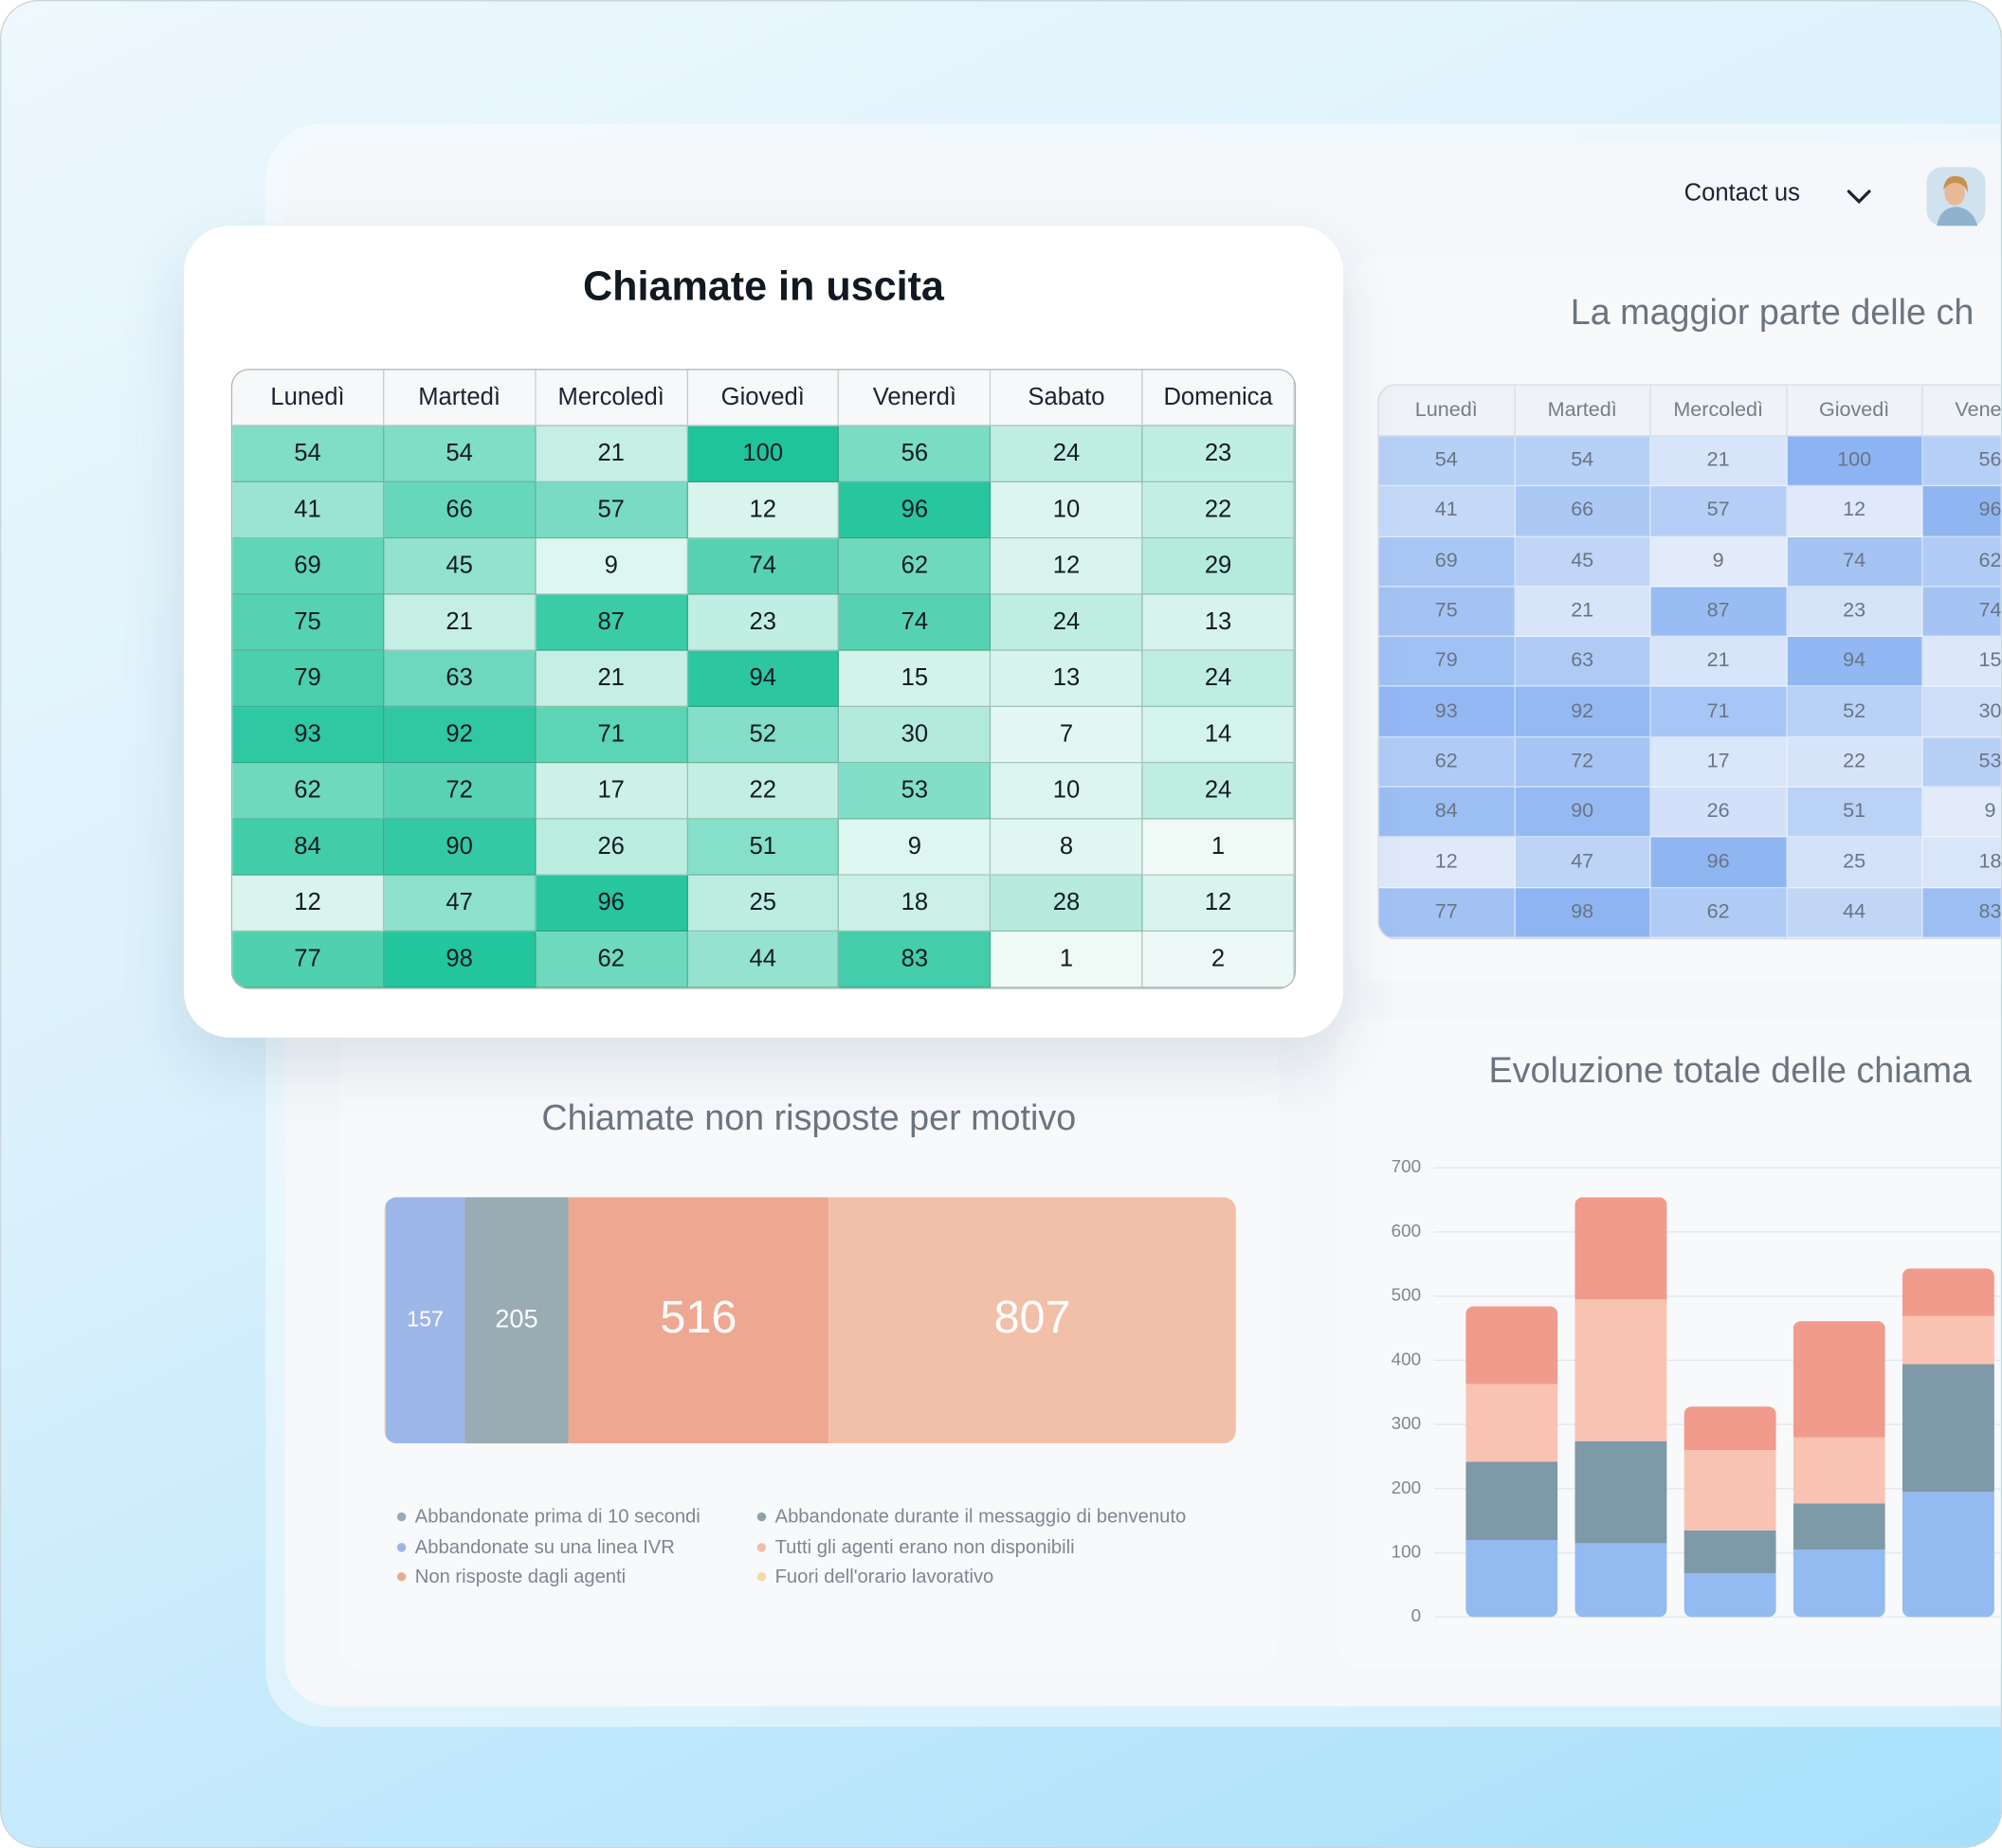 This screenshot has width=2002, height=1848. I want to click on heat-cell: 94, so click(763, 679).